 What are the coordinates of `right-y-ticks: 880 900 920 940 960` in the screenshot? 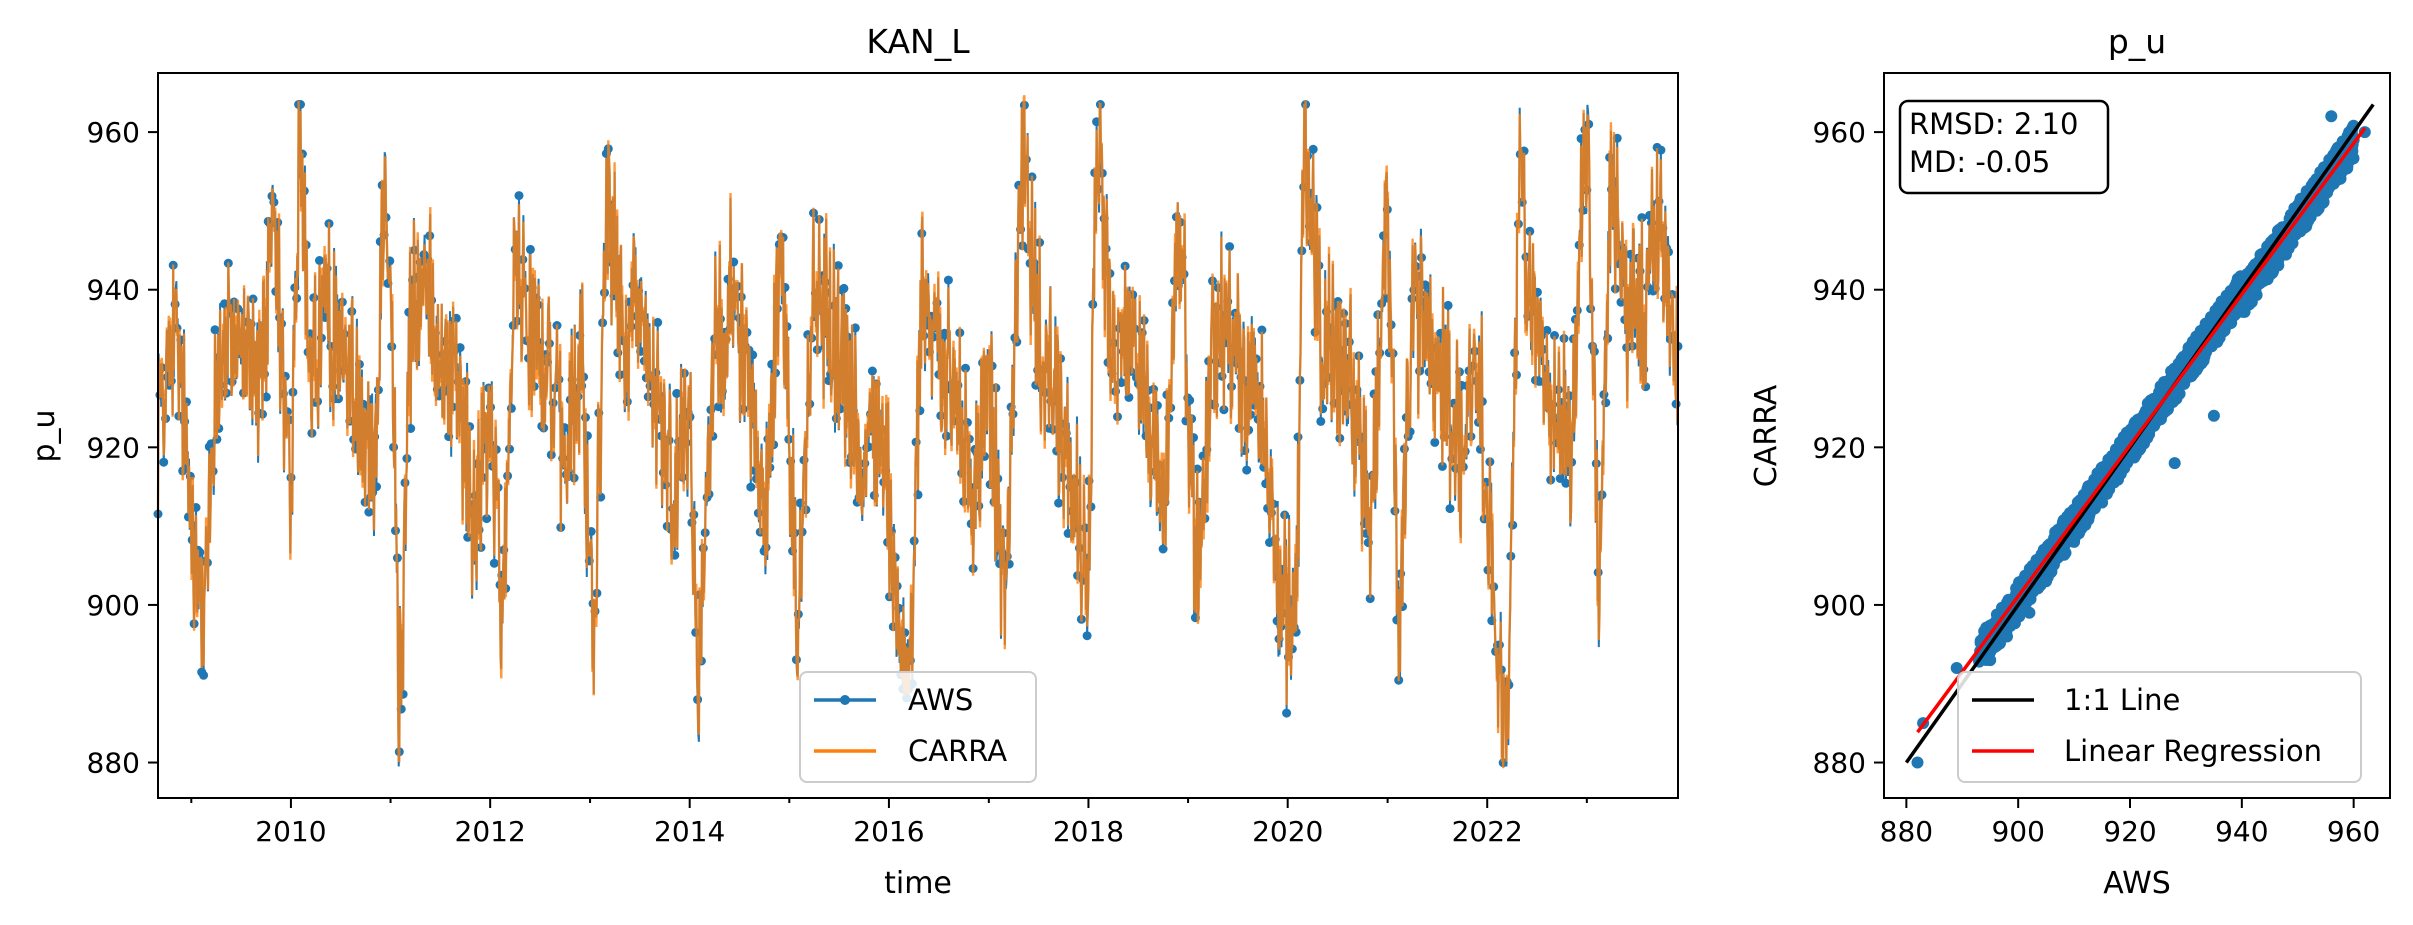 It's located at (1848, 448).